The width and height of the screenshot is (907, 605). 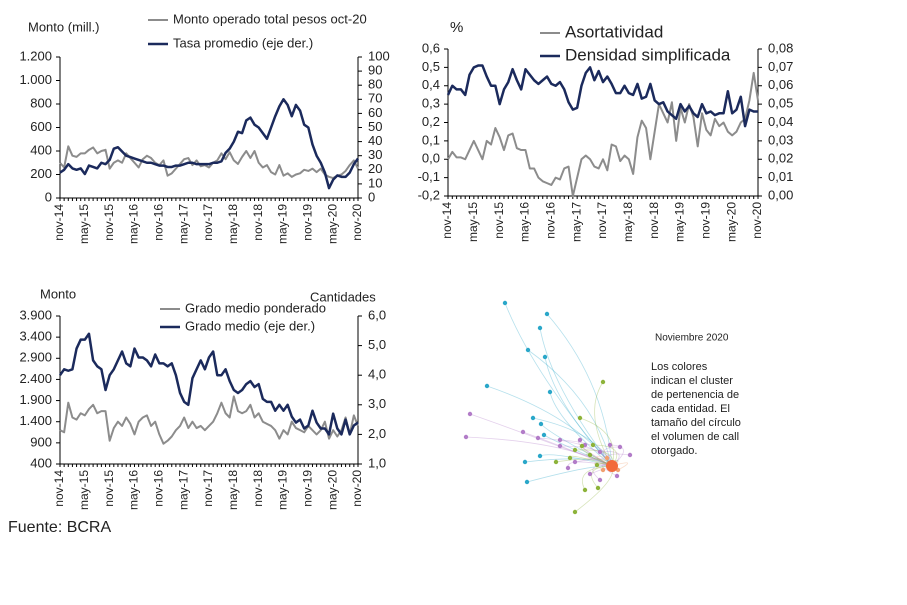 What do you see at coordinates (692, 381) in the screenshot?
I see `network-note: indican el cluster` at bounding box center [692, 381].